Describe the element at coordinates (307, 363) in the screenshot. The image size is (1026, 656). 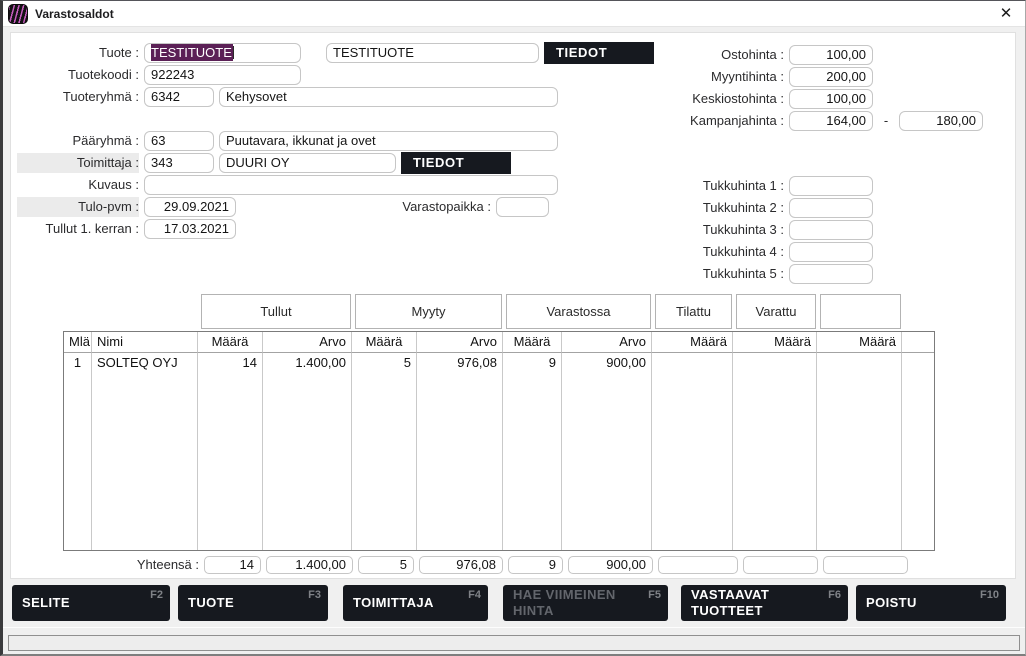
I see `table-row-cell-tullut-arvo: 1.400,00` at that location.